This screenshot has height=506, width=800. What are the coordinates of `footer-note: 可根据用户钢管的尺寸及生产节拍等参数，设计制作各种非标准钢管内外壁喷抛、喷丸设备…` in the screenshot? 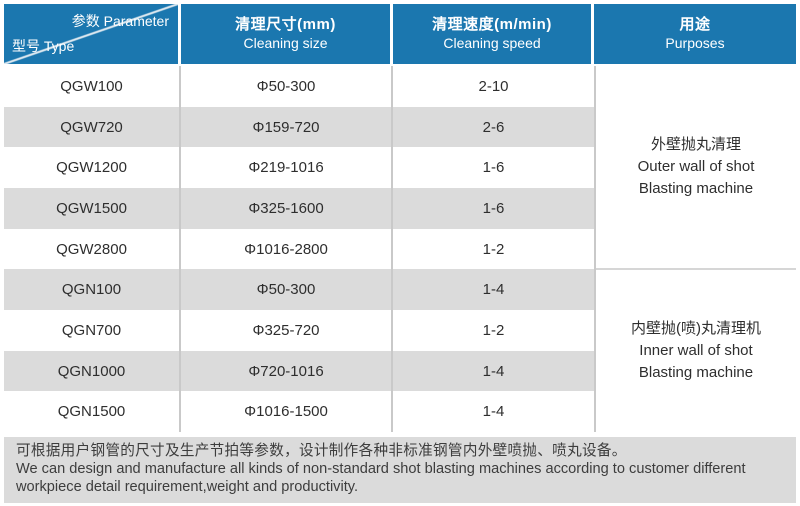 It's located at (400, 470).